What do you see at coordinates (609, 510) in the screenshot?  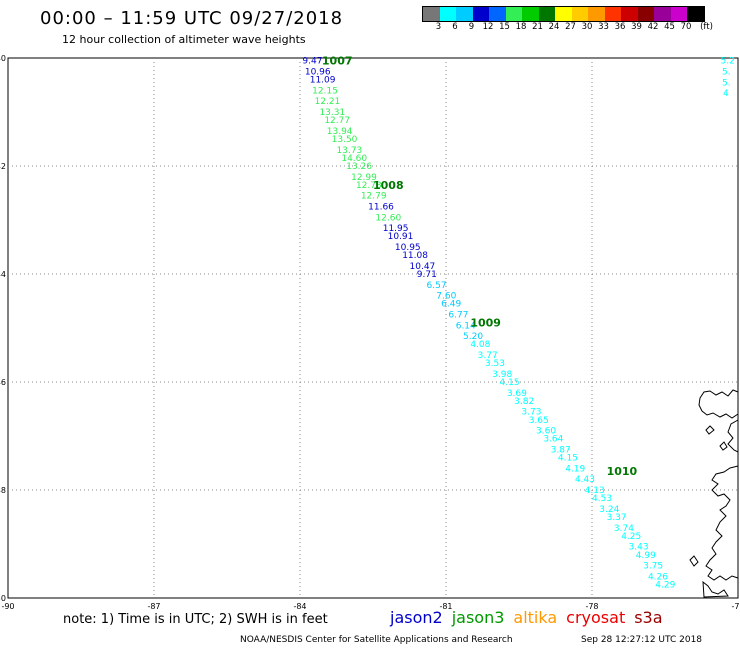 I see `swh-value: 3.24` at bounding box center [609, 510].